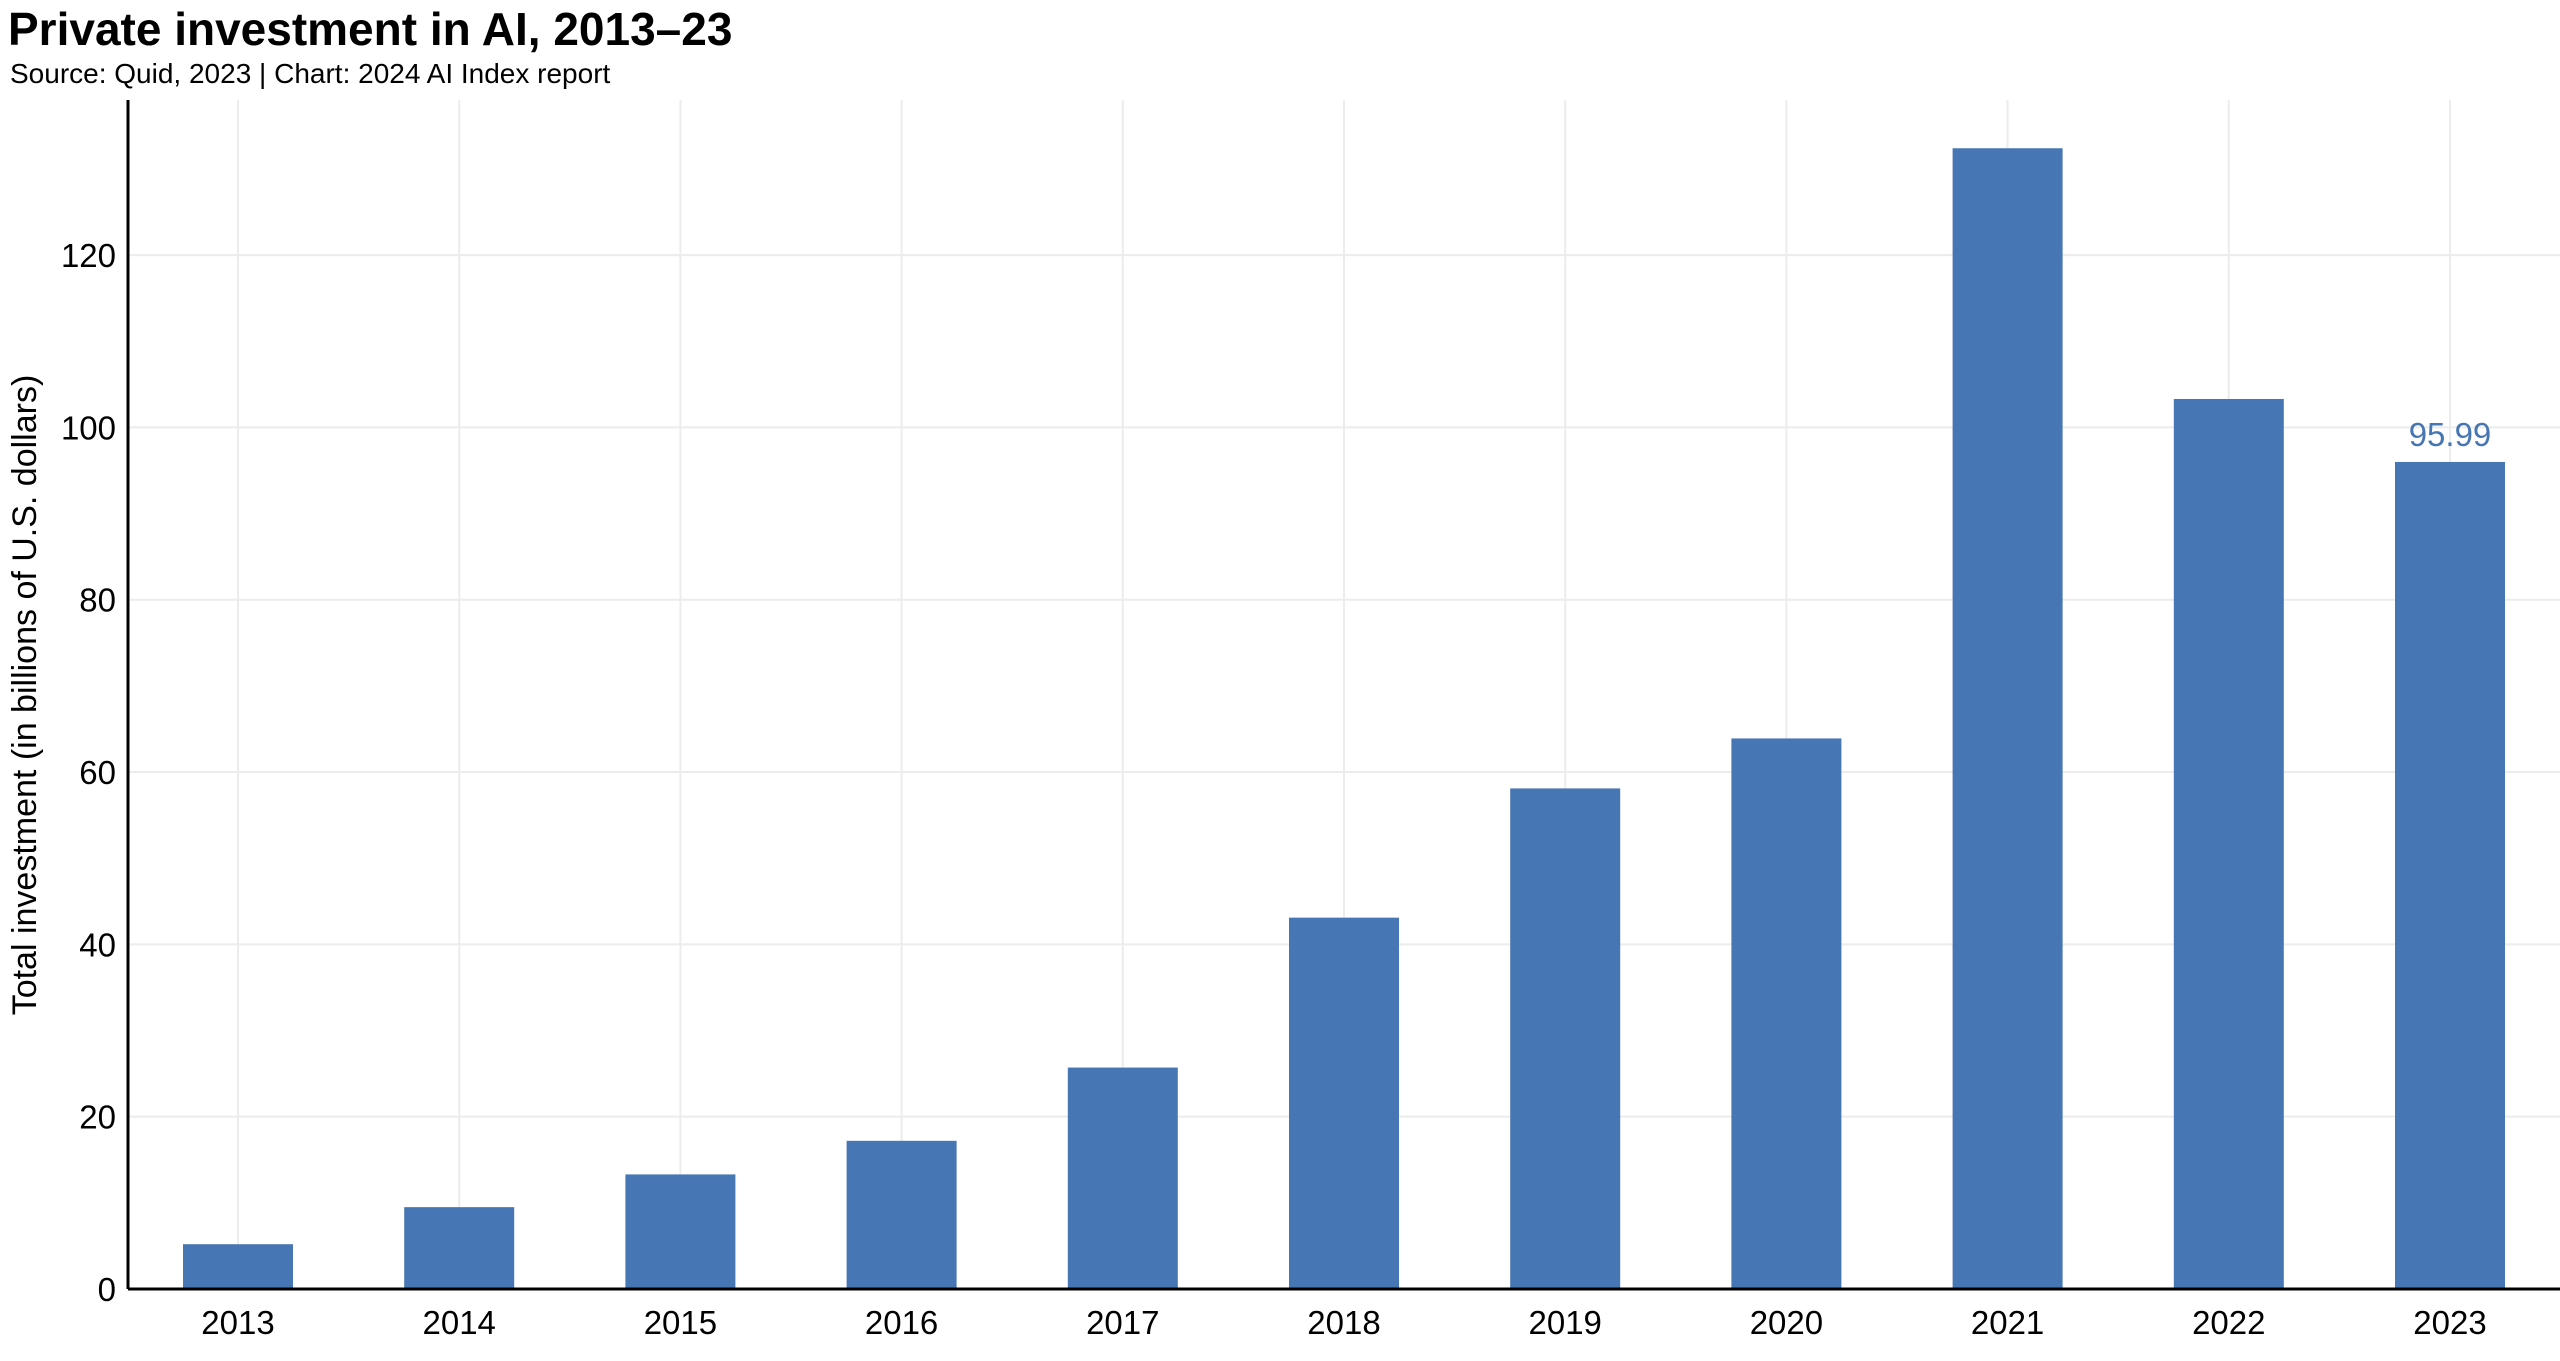 The image size is (2560, 1361). Describe the element at coordinates (1122, 1178) in the screenshot. I see `bar-2017` at that location.